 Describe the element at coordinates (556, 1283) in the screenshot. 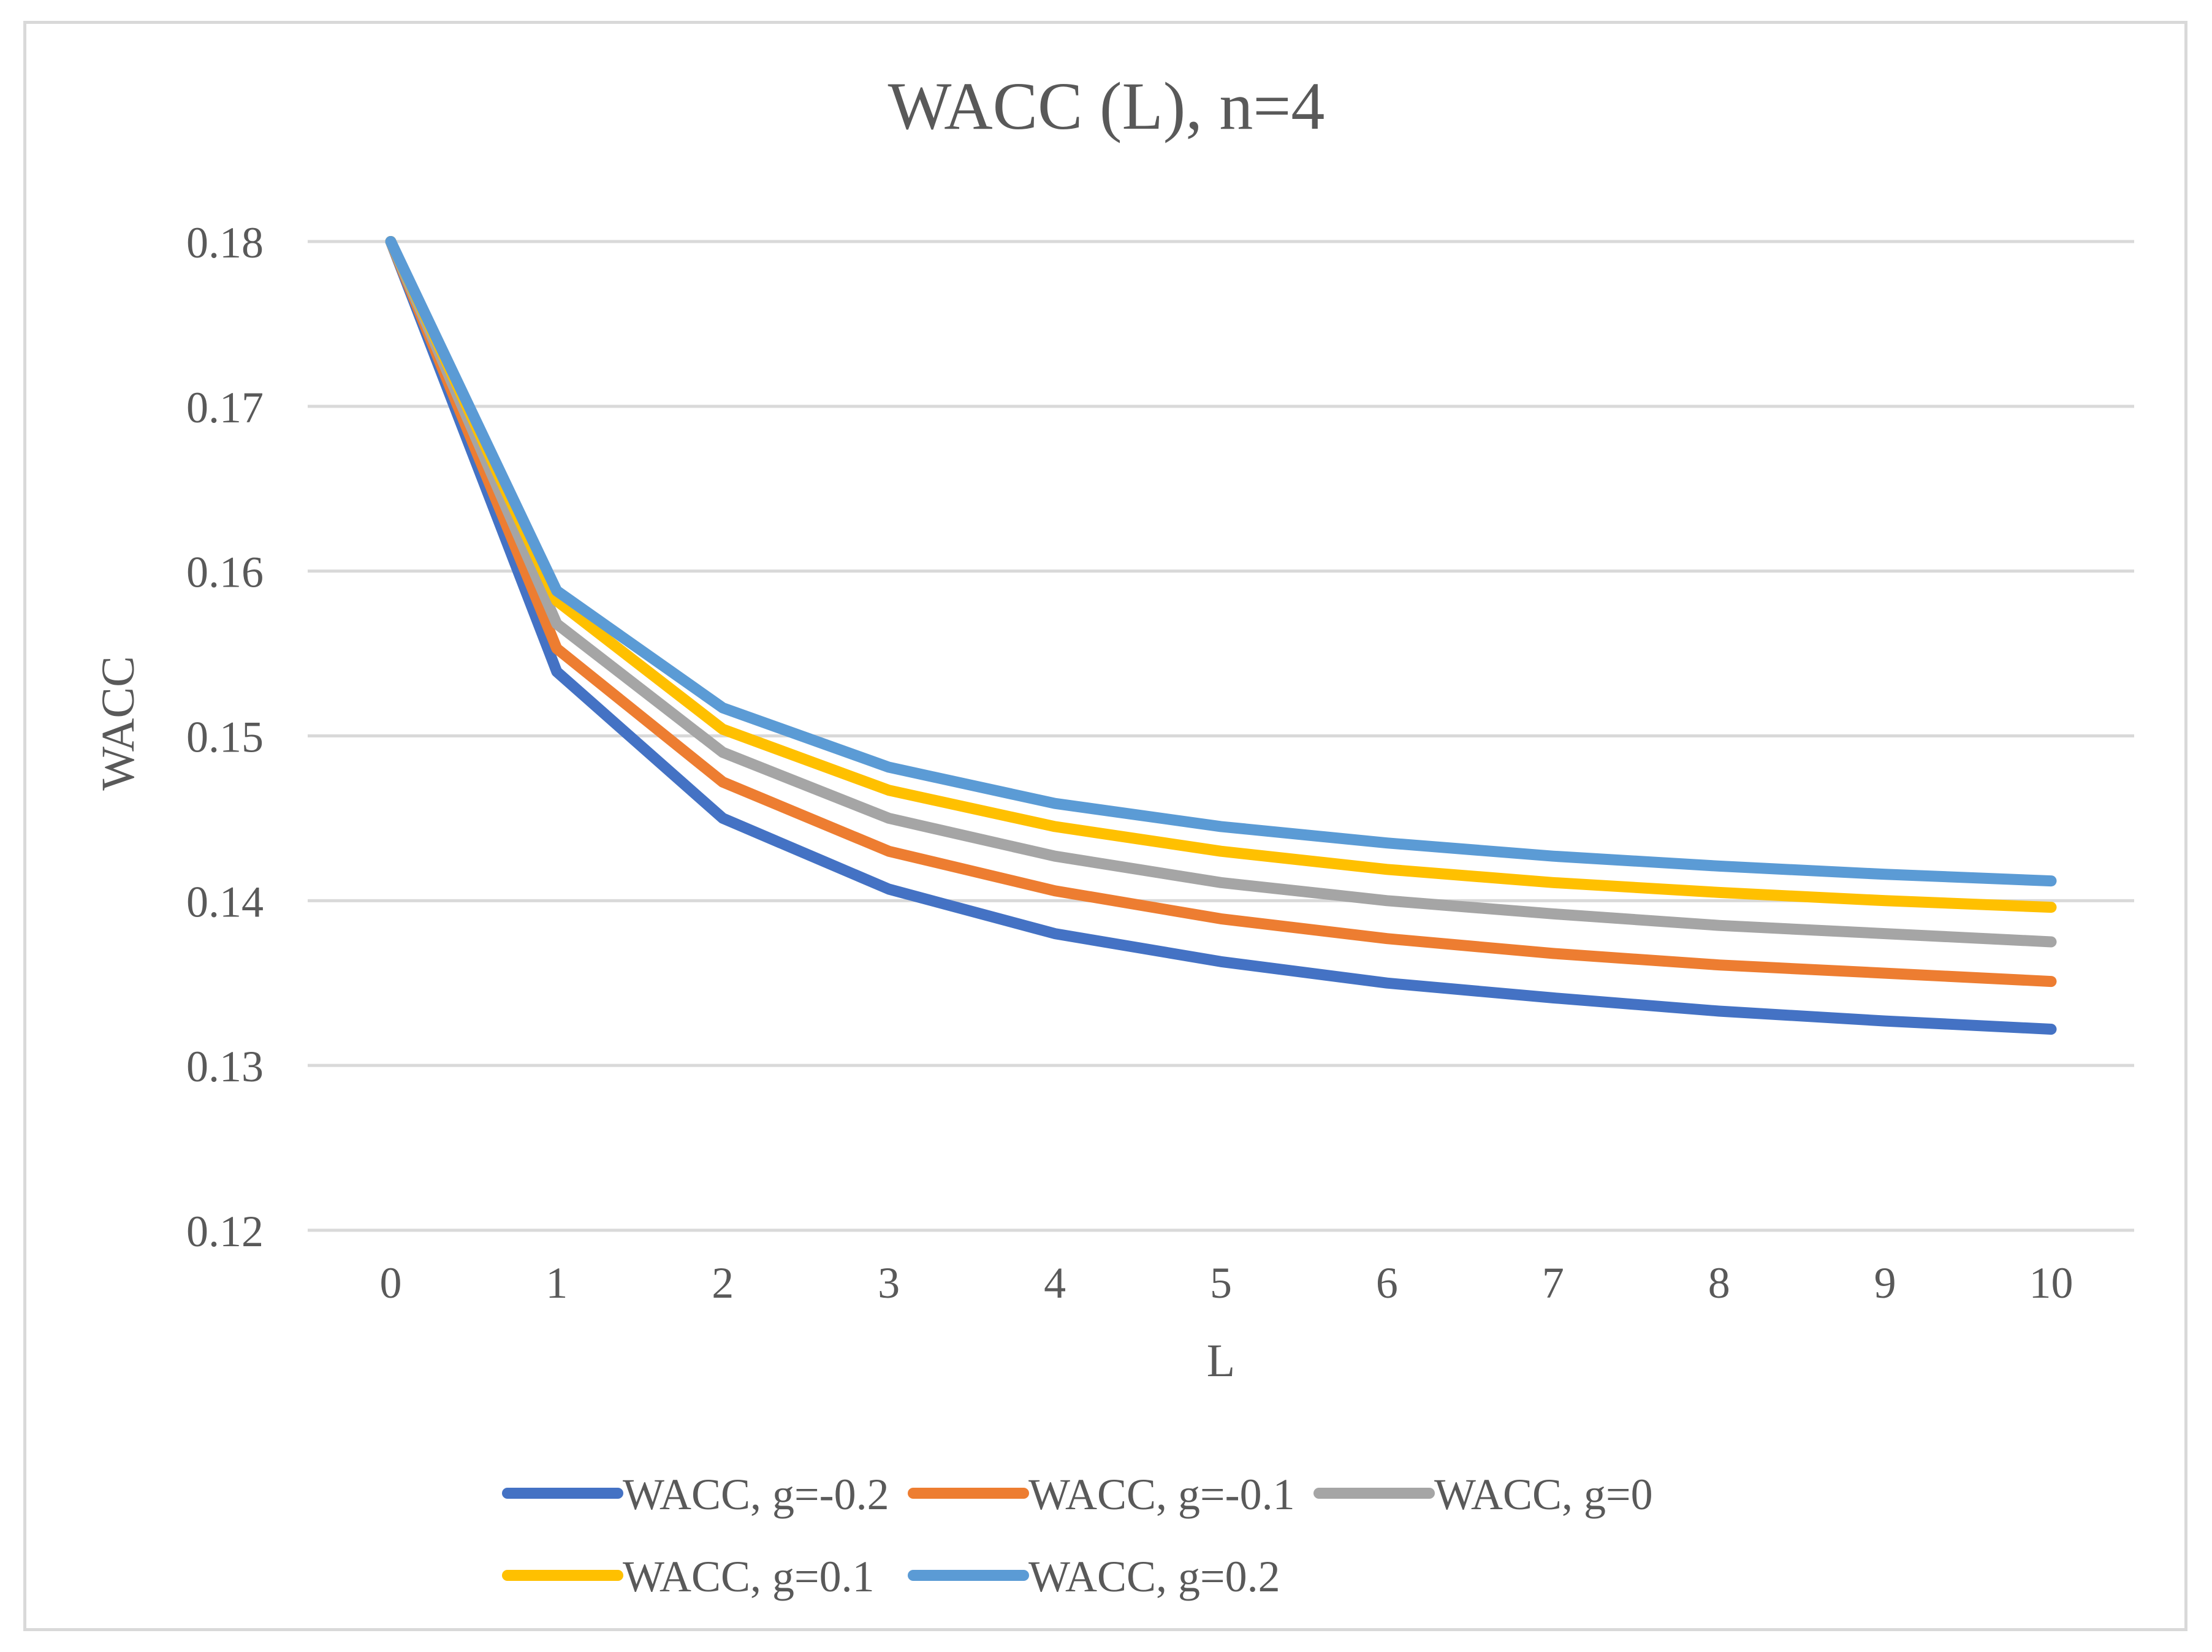

I see `x-tick-label: 1` at that location.